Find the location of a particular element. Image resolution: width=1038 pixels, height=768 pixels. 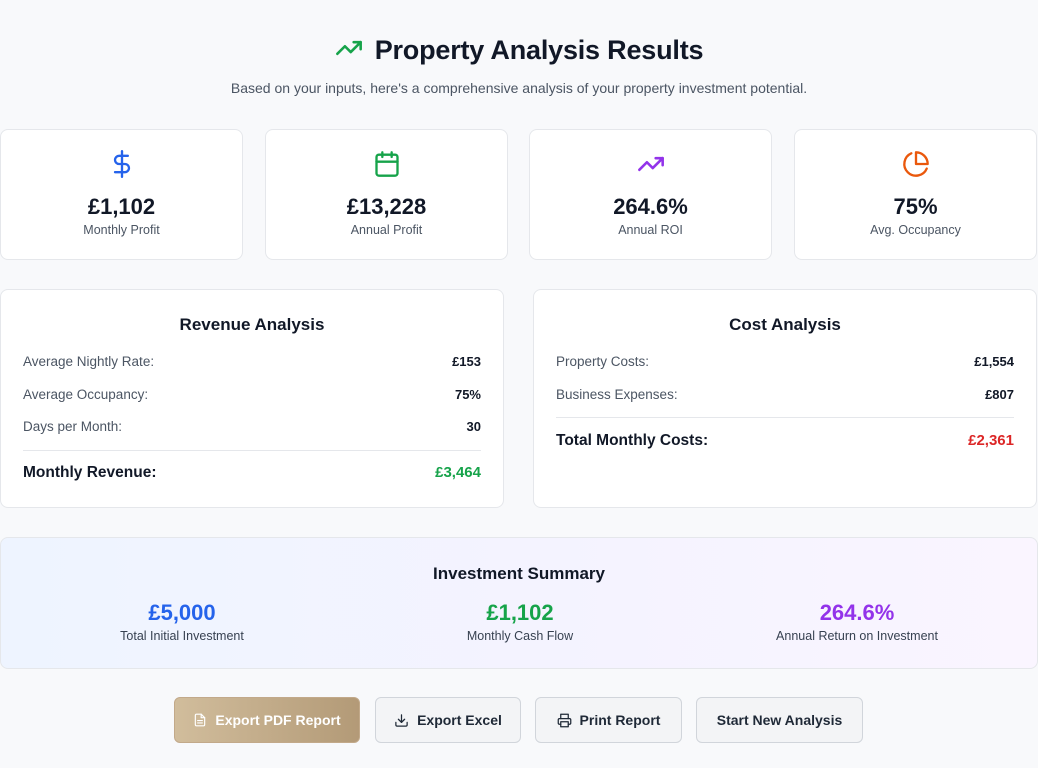

monthly-revenue-row: Monthly Revenue: £3,464 is located at coordinates (252, 473).